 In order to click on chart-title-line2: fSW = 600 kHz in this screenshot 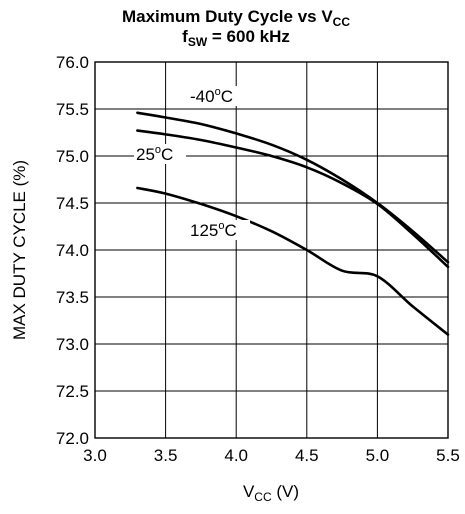, I will do `click(236, 38)`.